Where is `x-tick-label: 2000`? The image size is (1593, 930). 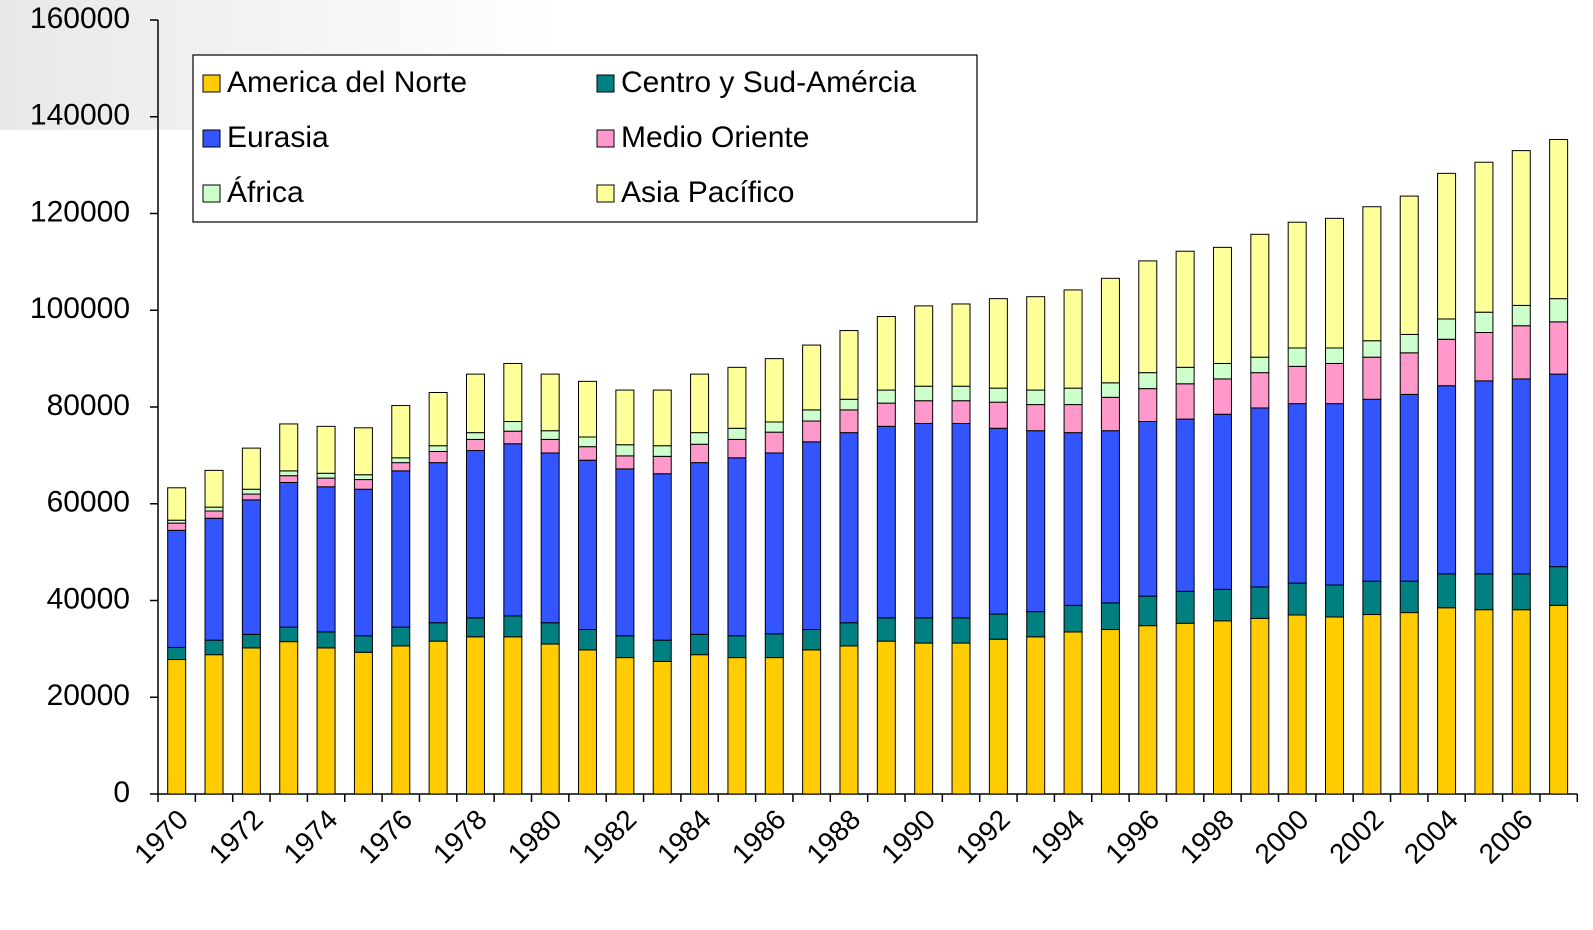
x-tick-label: 2000 is located at coordinates (1282, 837).